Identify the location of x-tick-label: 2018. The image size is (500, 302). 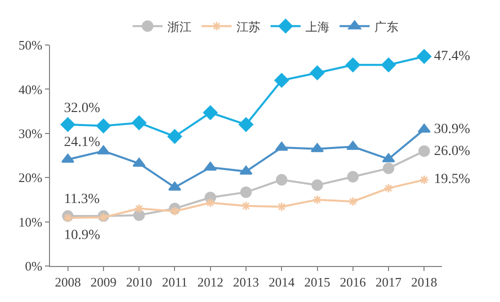
(424, 282).